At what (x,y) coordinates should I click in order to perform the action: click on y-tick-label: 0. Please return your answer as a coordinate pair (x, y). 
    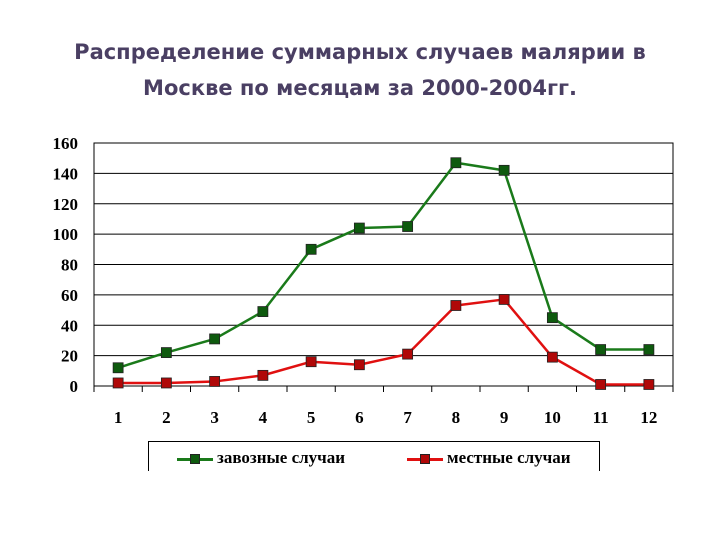
    Looking at the image, I should click on (74, 386).